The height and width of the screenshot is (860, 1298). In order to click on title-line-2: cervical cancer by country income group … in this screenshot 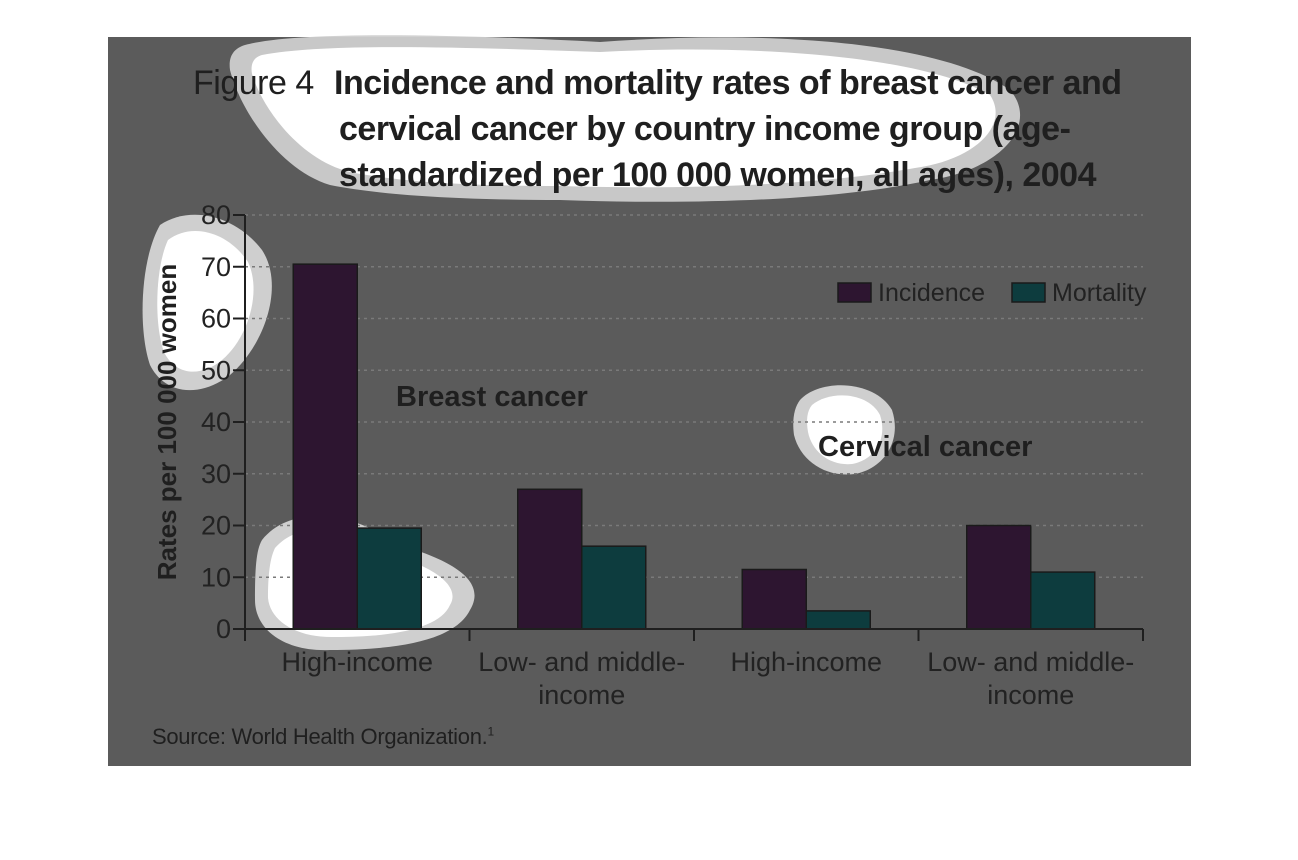, I will do `click(705, 129)`.